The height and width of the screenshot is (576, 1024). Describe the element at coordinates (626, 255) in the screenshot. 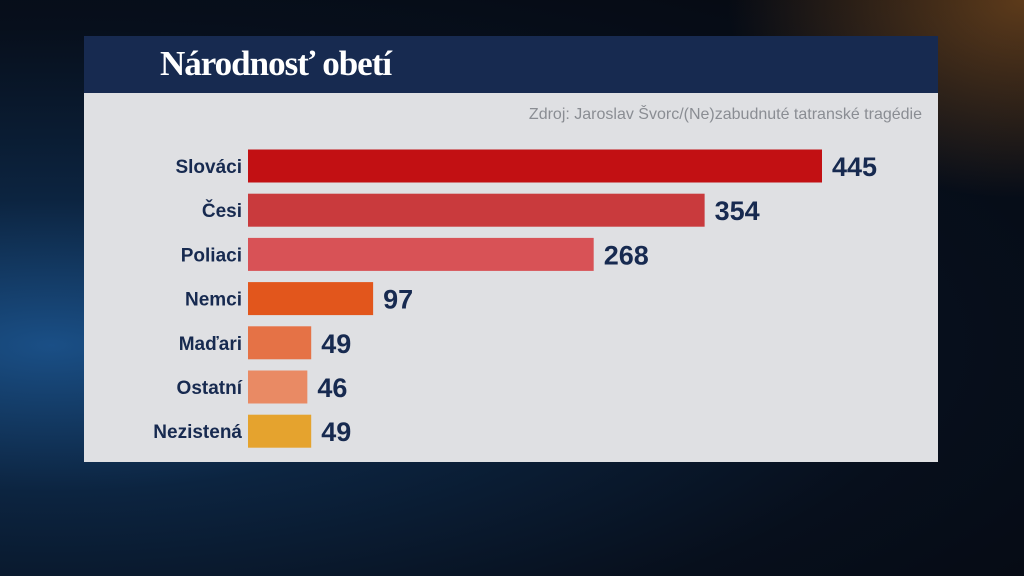

I see `value-label: 268` at that location.